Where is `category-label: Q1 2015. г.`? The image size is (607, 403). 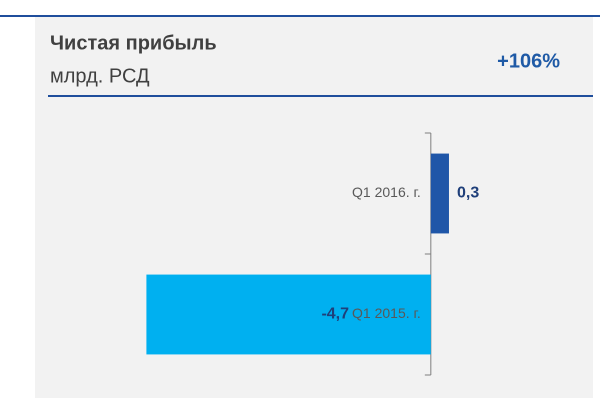
category-label: Q1 2015. г. is located at coordinates (386, 313).